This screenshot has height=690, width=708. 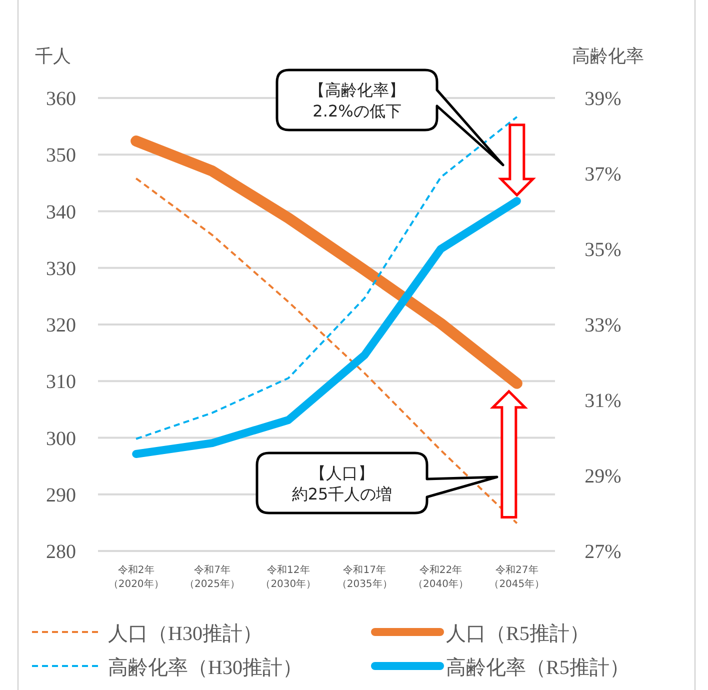 I want to click on y2-tick-label: 39%, so click(x=603, y=99).